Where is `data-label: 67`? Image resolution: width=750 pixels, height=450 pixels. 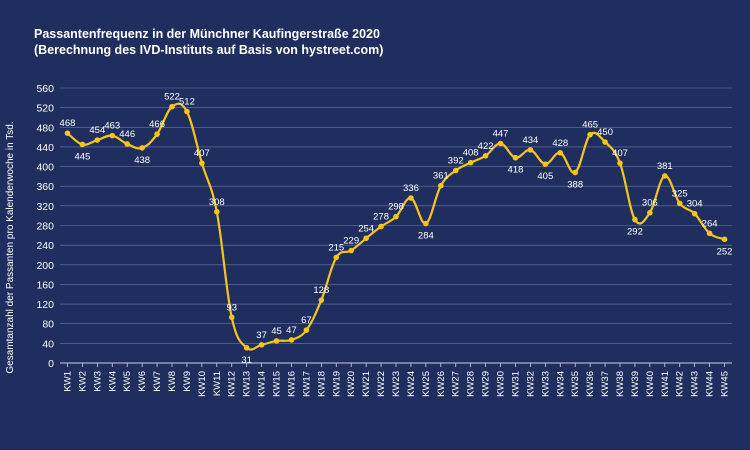 data-label: 67 is located at coordinates (306, 320).